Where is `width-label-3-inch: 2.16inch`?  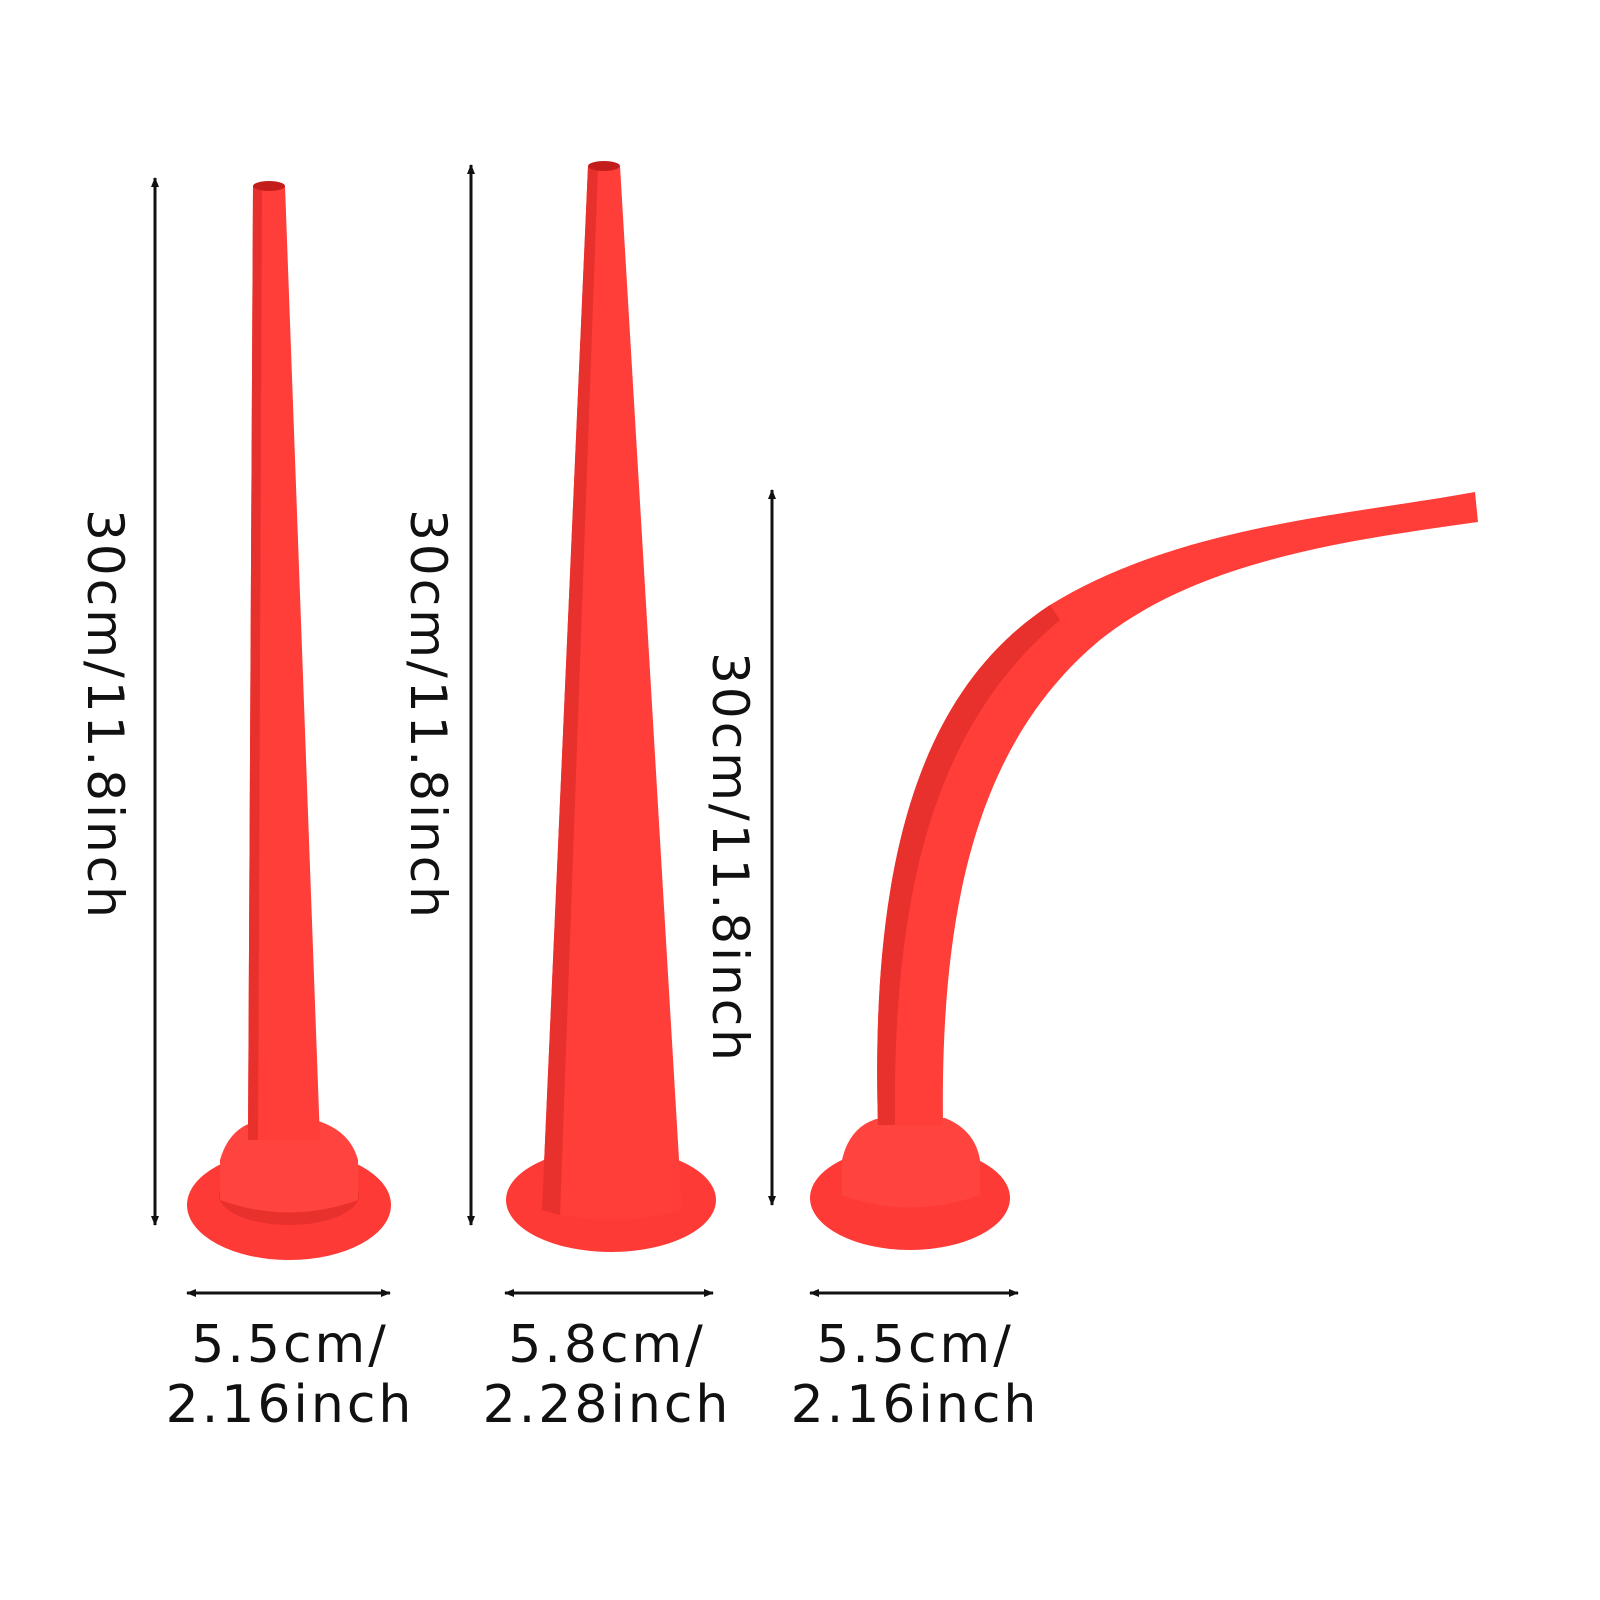
width-label-3-inch: 2.16inch is located at coordinates (915, 1405).